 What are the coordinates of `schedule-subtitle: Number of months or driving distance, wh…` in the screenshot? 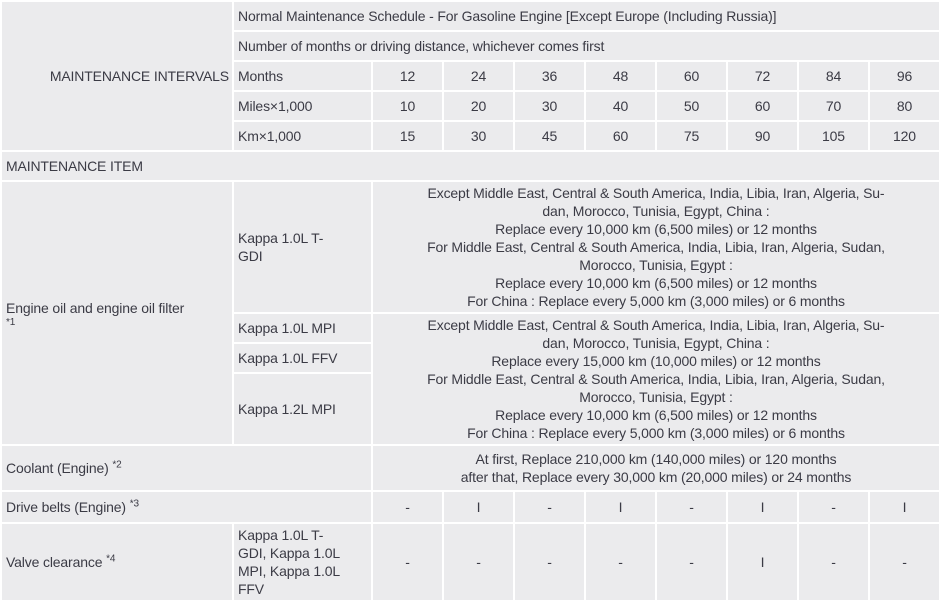 It's located at (586, 46).